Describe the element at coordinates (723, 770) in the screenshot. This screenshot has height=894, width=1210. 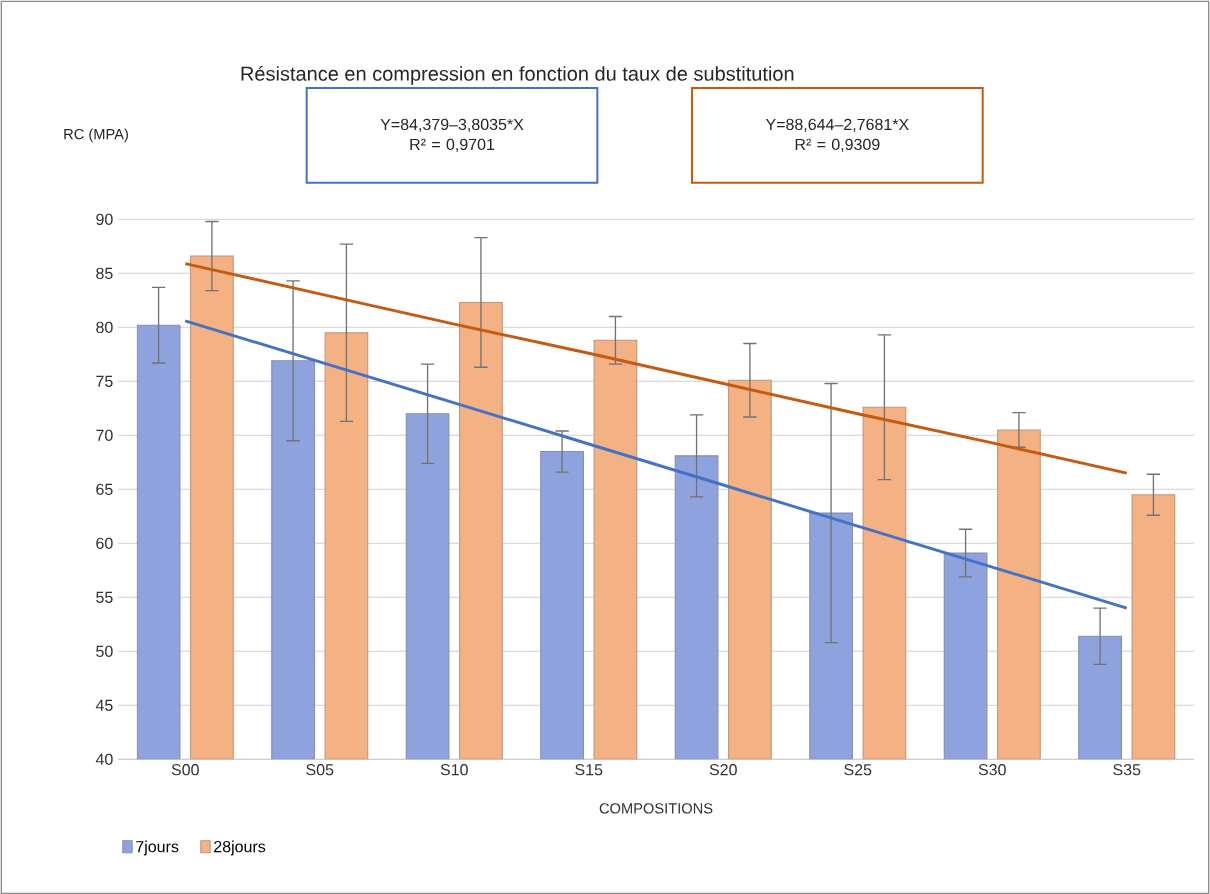
I see `x-tick-label: S20` at that location.